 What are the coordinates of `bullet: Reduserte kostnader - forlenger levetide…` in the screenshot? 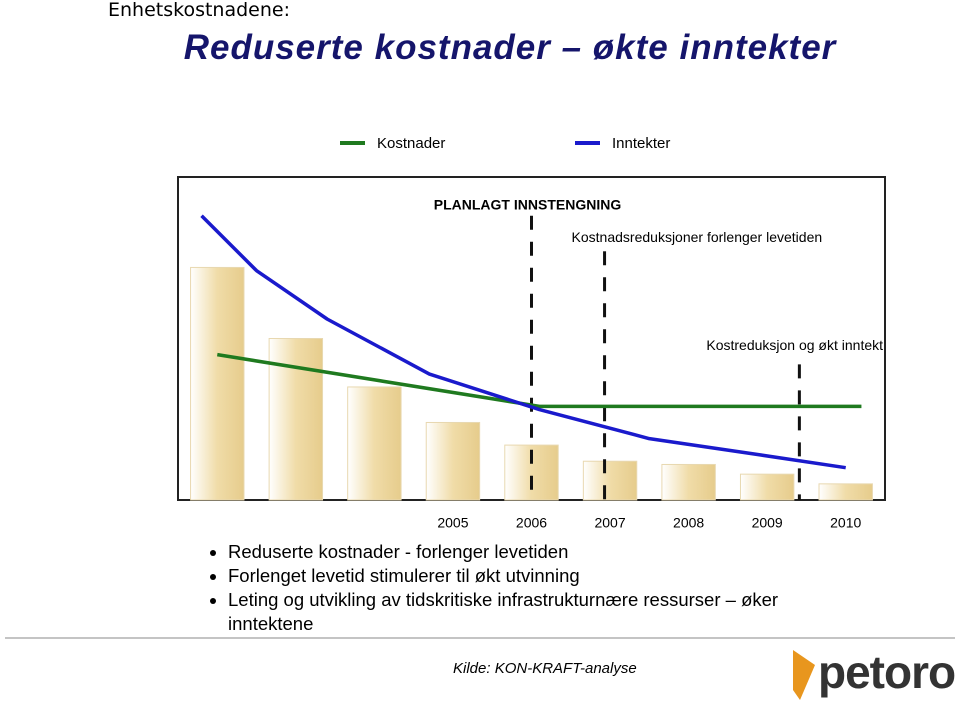 It's located at (538, 552).